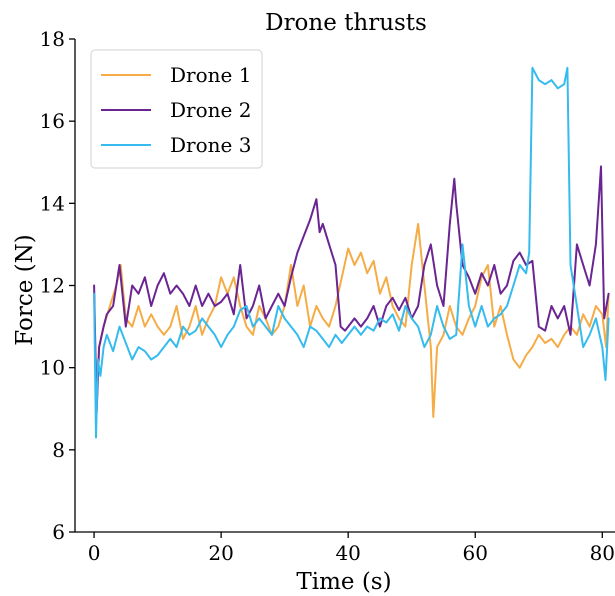  I want to click on y-tick-label: 8, so click(58, 450).